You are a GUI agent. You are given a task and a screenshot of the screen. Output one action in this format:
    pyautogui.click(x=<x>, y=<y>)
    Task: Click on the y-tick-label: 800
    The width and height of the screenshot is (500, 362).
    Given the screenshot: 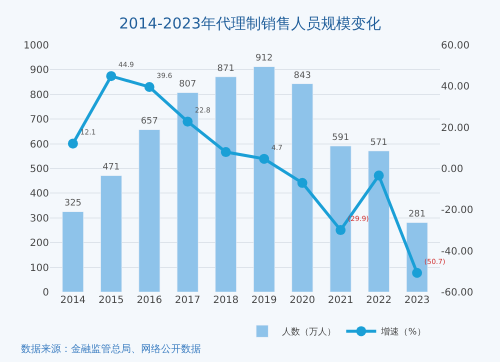 What is the action you would take?
    pyautogui.click(x=39, y=95)
    